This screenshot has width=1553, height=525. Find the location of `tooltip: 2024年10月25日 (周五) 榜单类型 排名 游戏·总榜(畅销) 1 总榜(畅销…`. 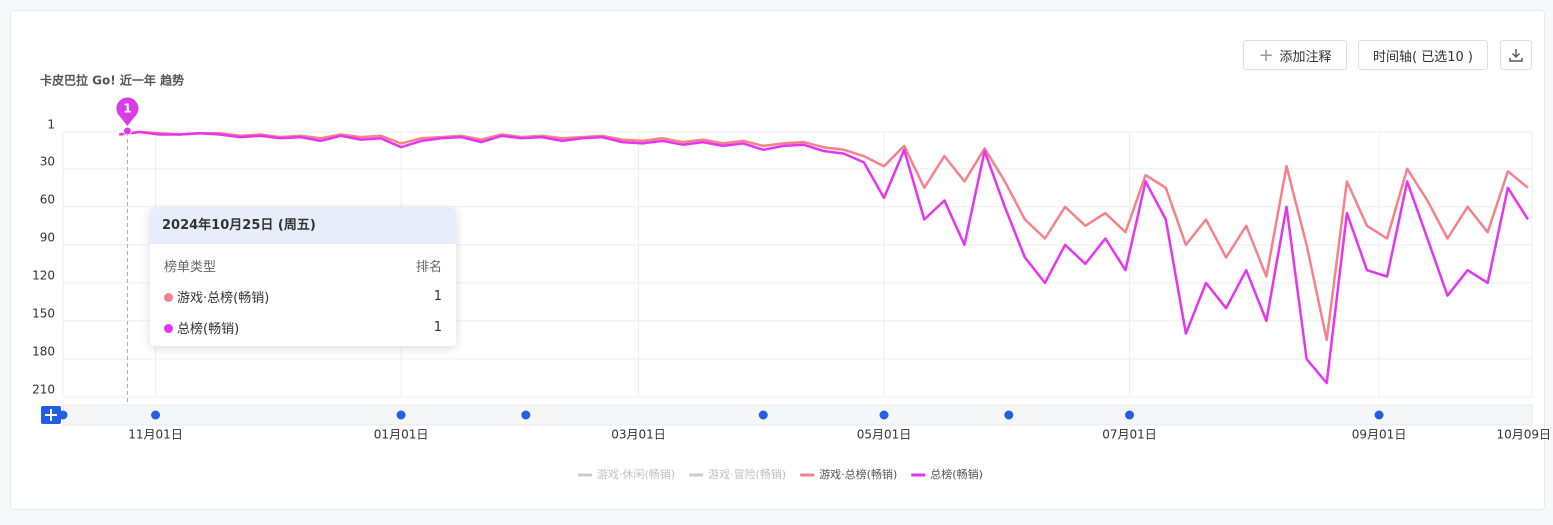

tooltip: 2024年10月25日 (周五) 榜单类型 排名 游戏·总榜(畅销) 1 总榜(畅销… is located at coordinates (303, 277).